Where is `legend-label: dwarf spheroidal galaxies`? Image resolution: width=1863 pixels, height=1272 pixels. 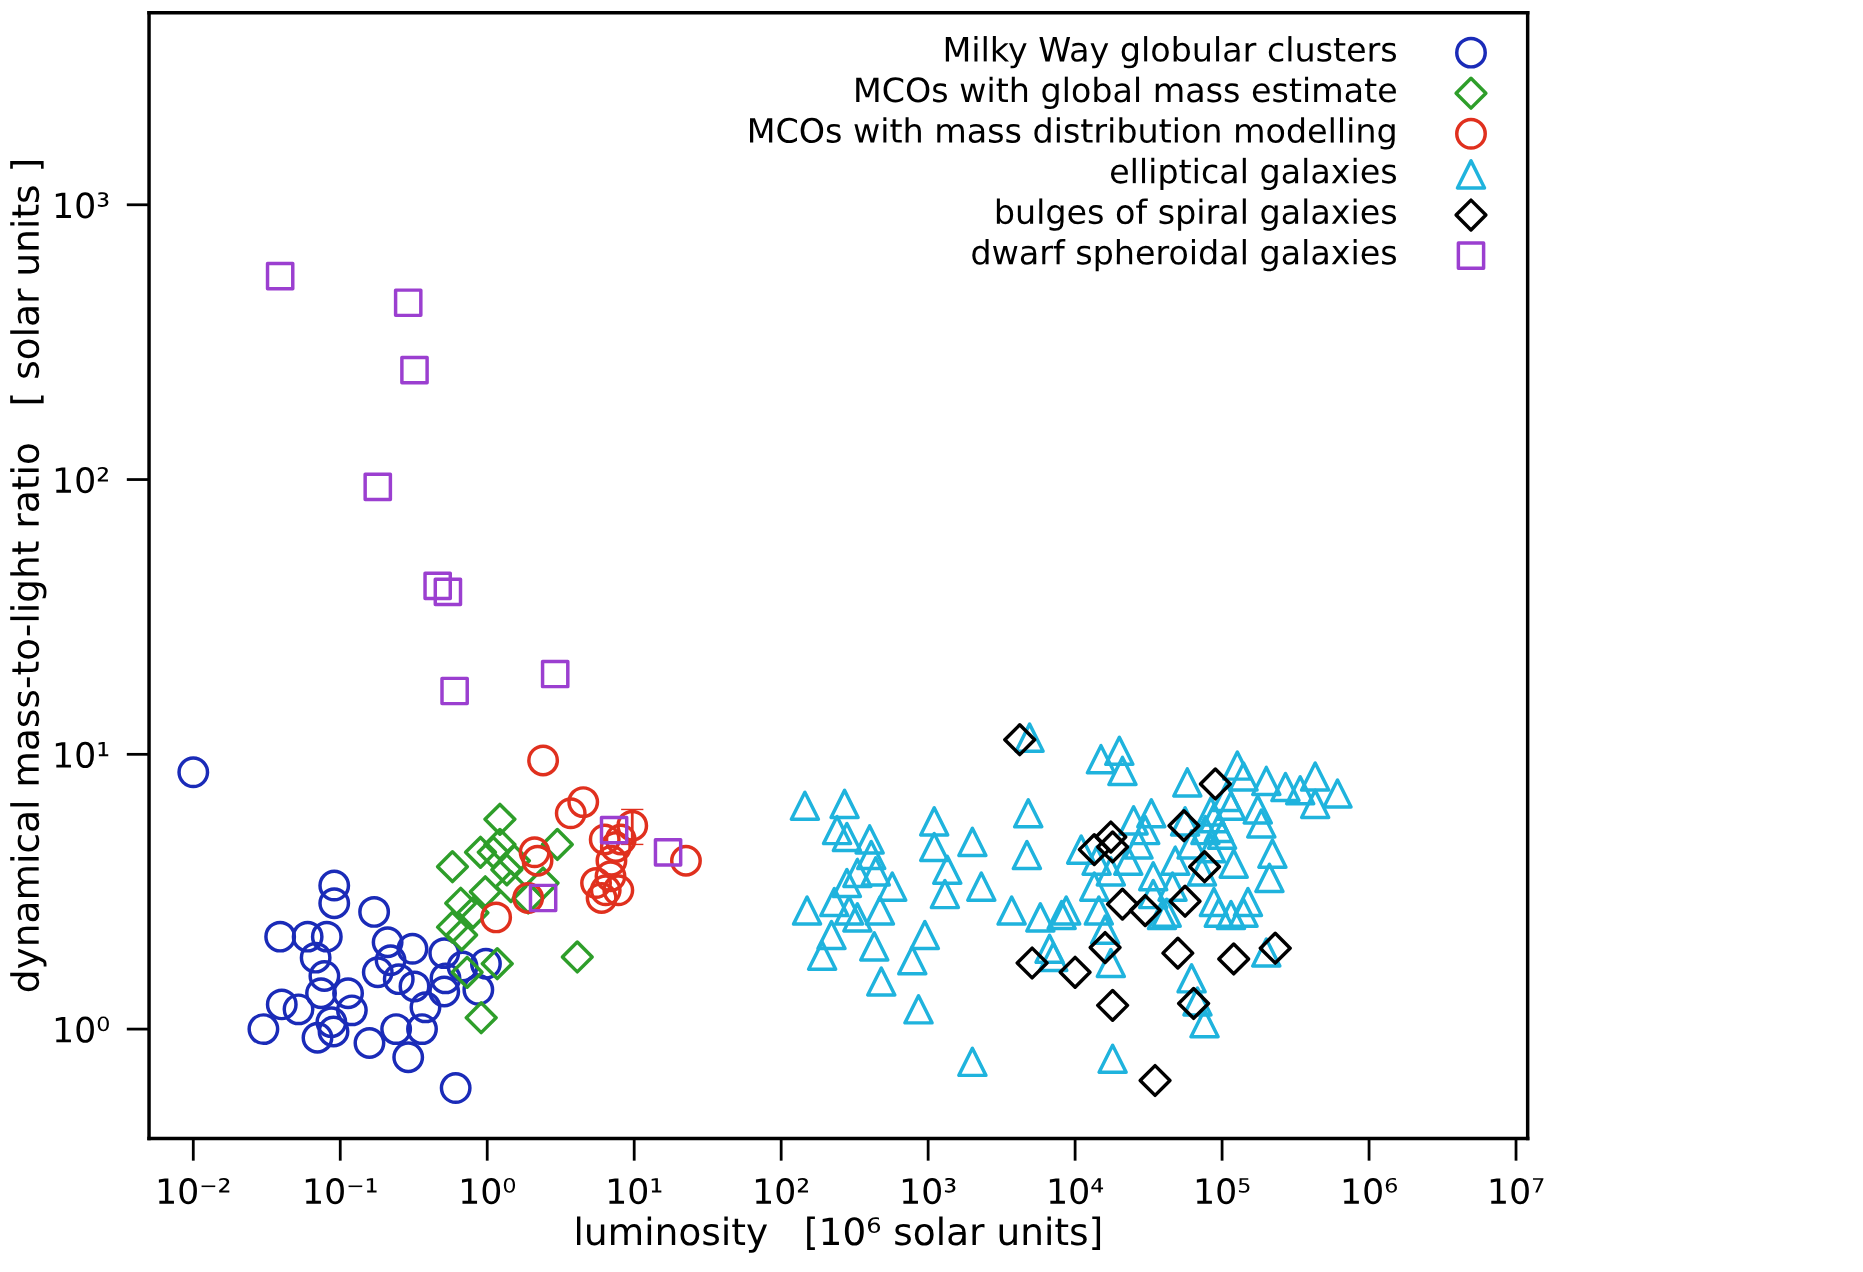
legend-label: dwarf spheroidal galaxies is located at coordinates (1184, 255).